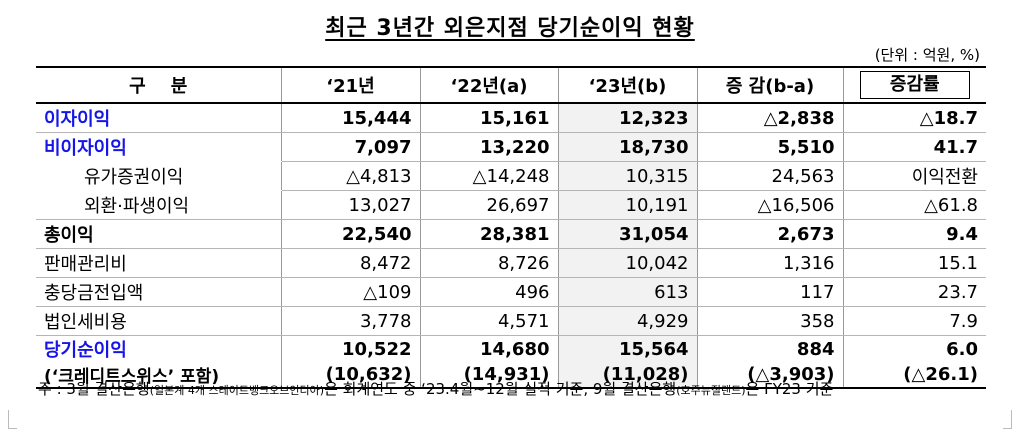 The image size is (1020, 443). What do you see at coordinates (914, 205) in the screenshot?
I see `cell: △61.8` at bounding box center [914, 205].